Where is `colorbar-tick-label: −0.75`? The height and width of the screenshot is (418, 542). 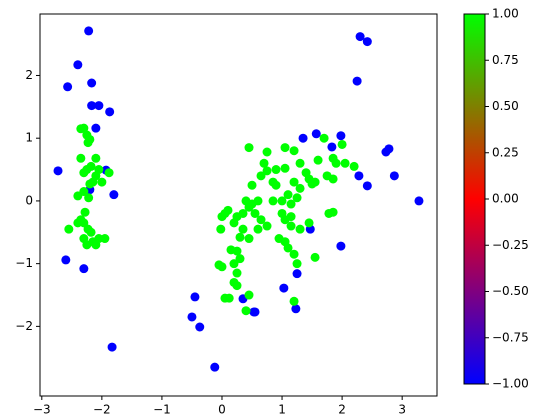 colorbar-tick-label: −0.75 is located at coordinates (510, 337).